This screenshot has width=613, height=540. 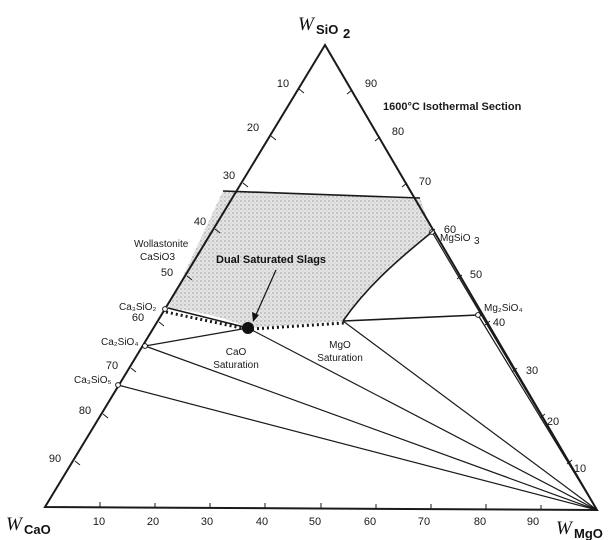 What do you see at coordinates (138, 307) in the screenshot?
I see `ca3sio2-label: Ca₃SiO₂` at bounding box center [138, 307].